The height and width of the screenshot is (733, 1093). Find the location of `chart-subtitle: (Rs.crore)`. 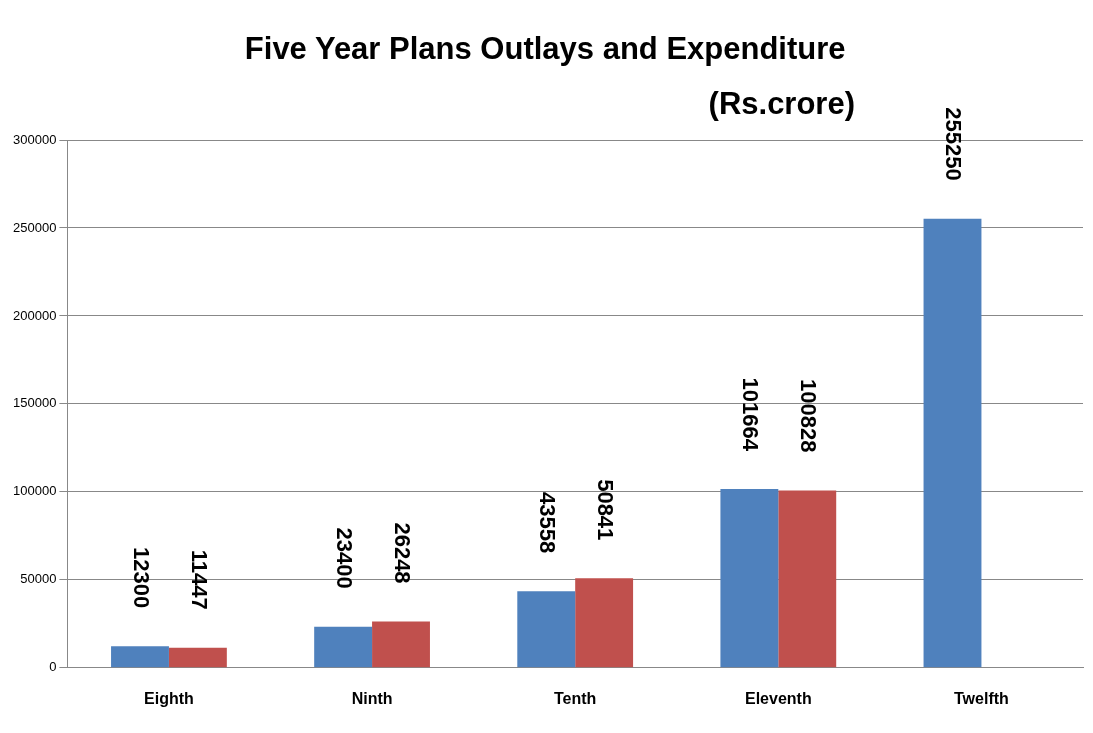

chart-subtitle: (Rs.crore) is located at coordinates (781, 103).